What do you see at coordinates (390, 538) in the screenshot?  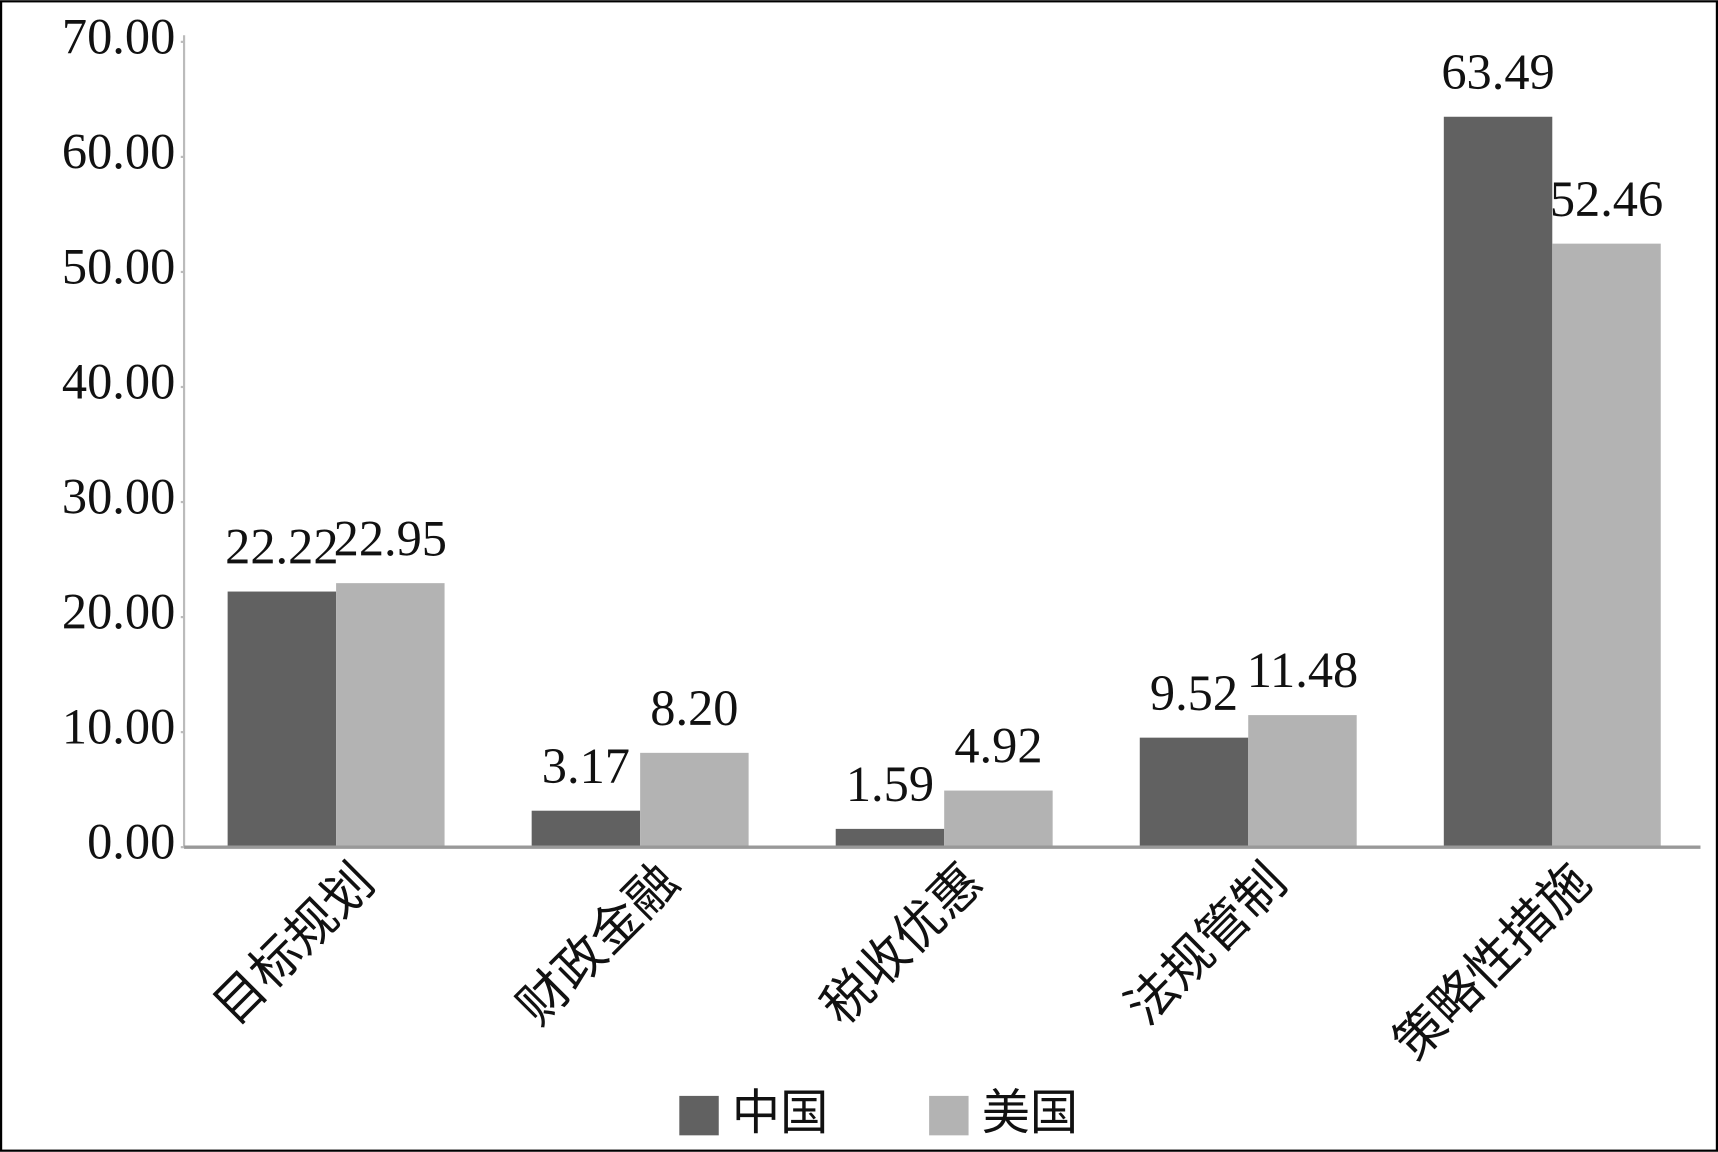 I see `value-label: 22.95` at bounding box center [390, 538].